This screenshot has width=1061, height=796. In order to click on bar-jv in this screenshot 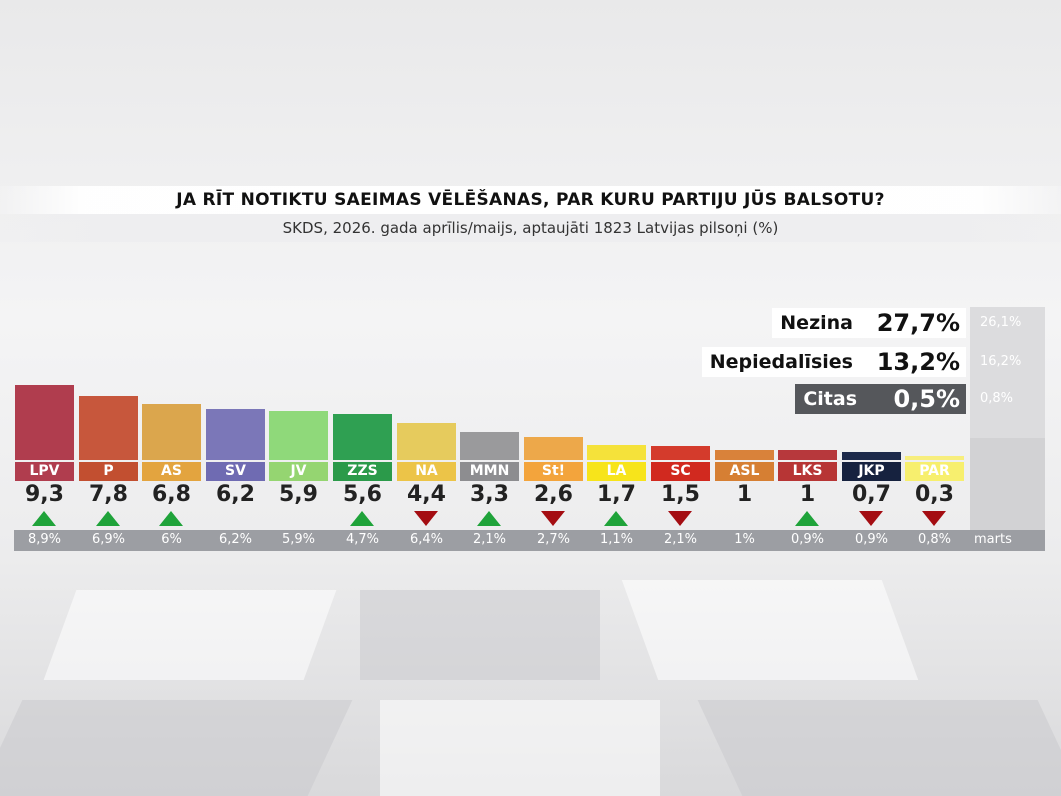, I will do `click(298, 435)`.